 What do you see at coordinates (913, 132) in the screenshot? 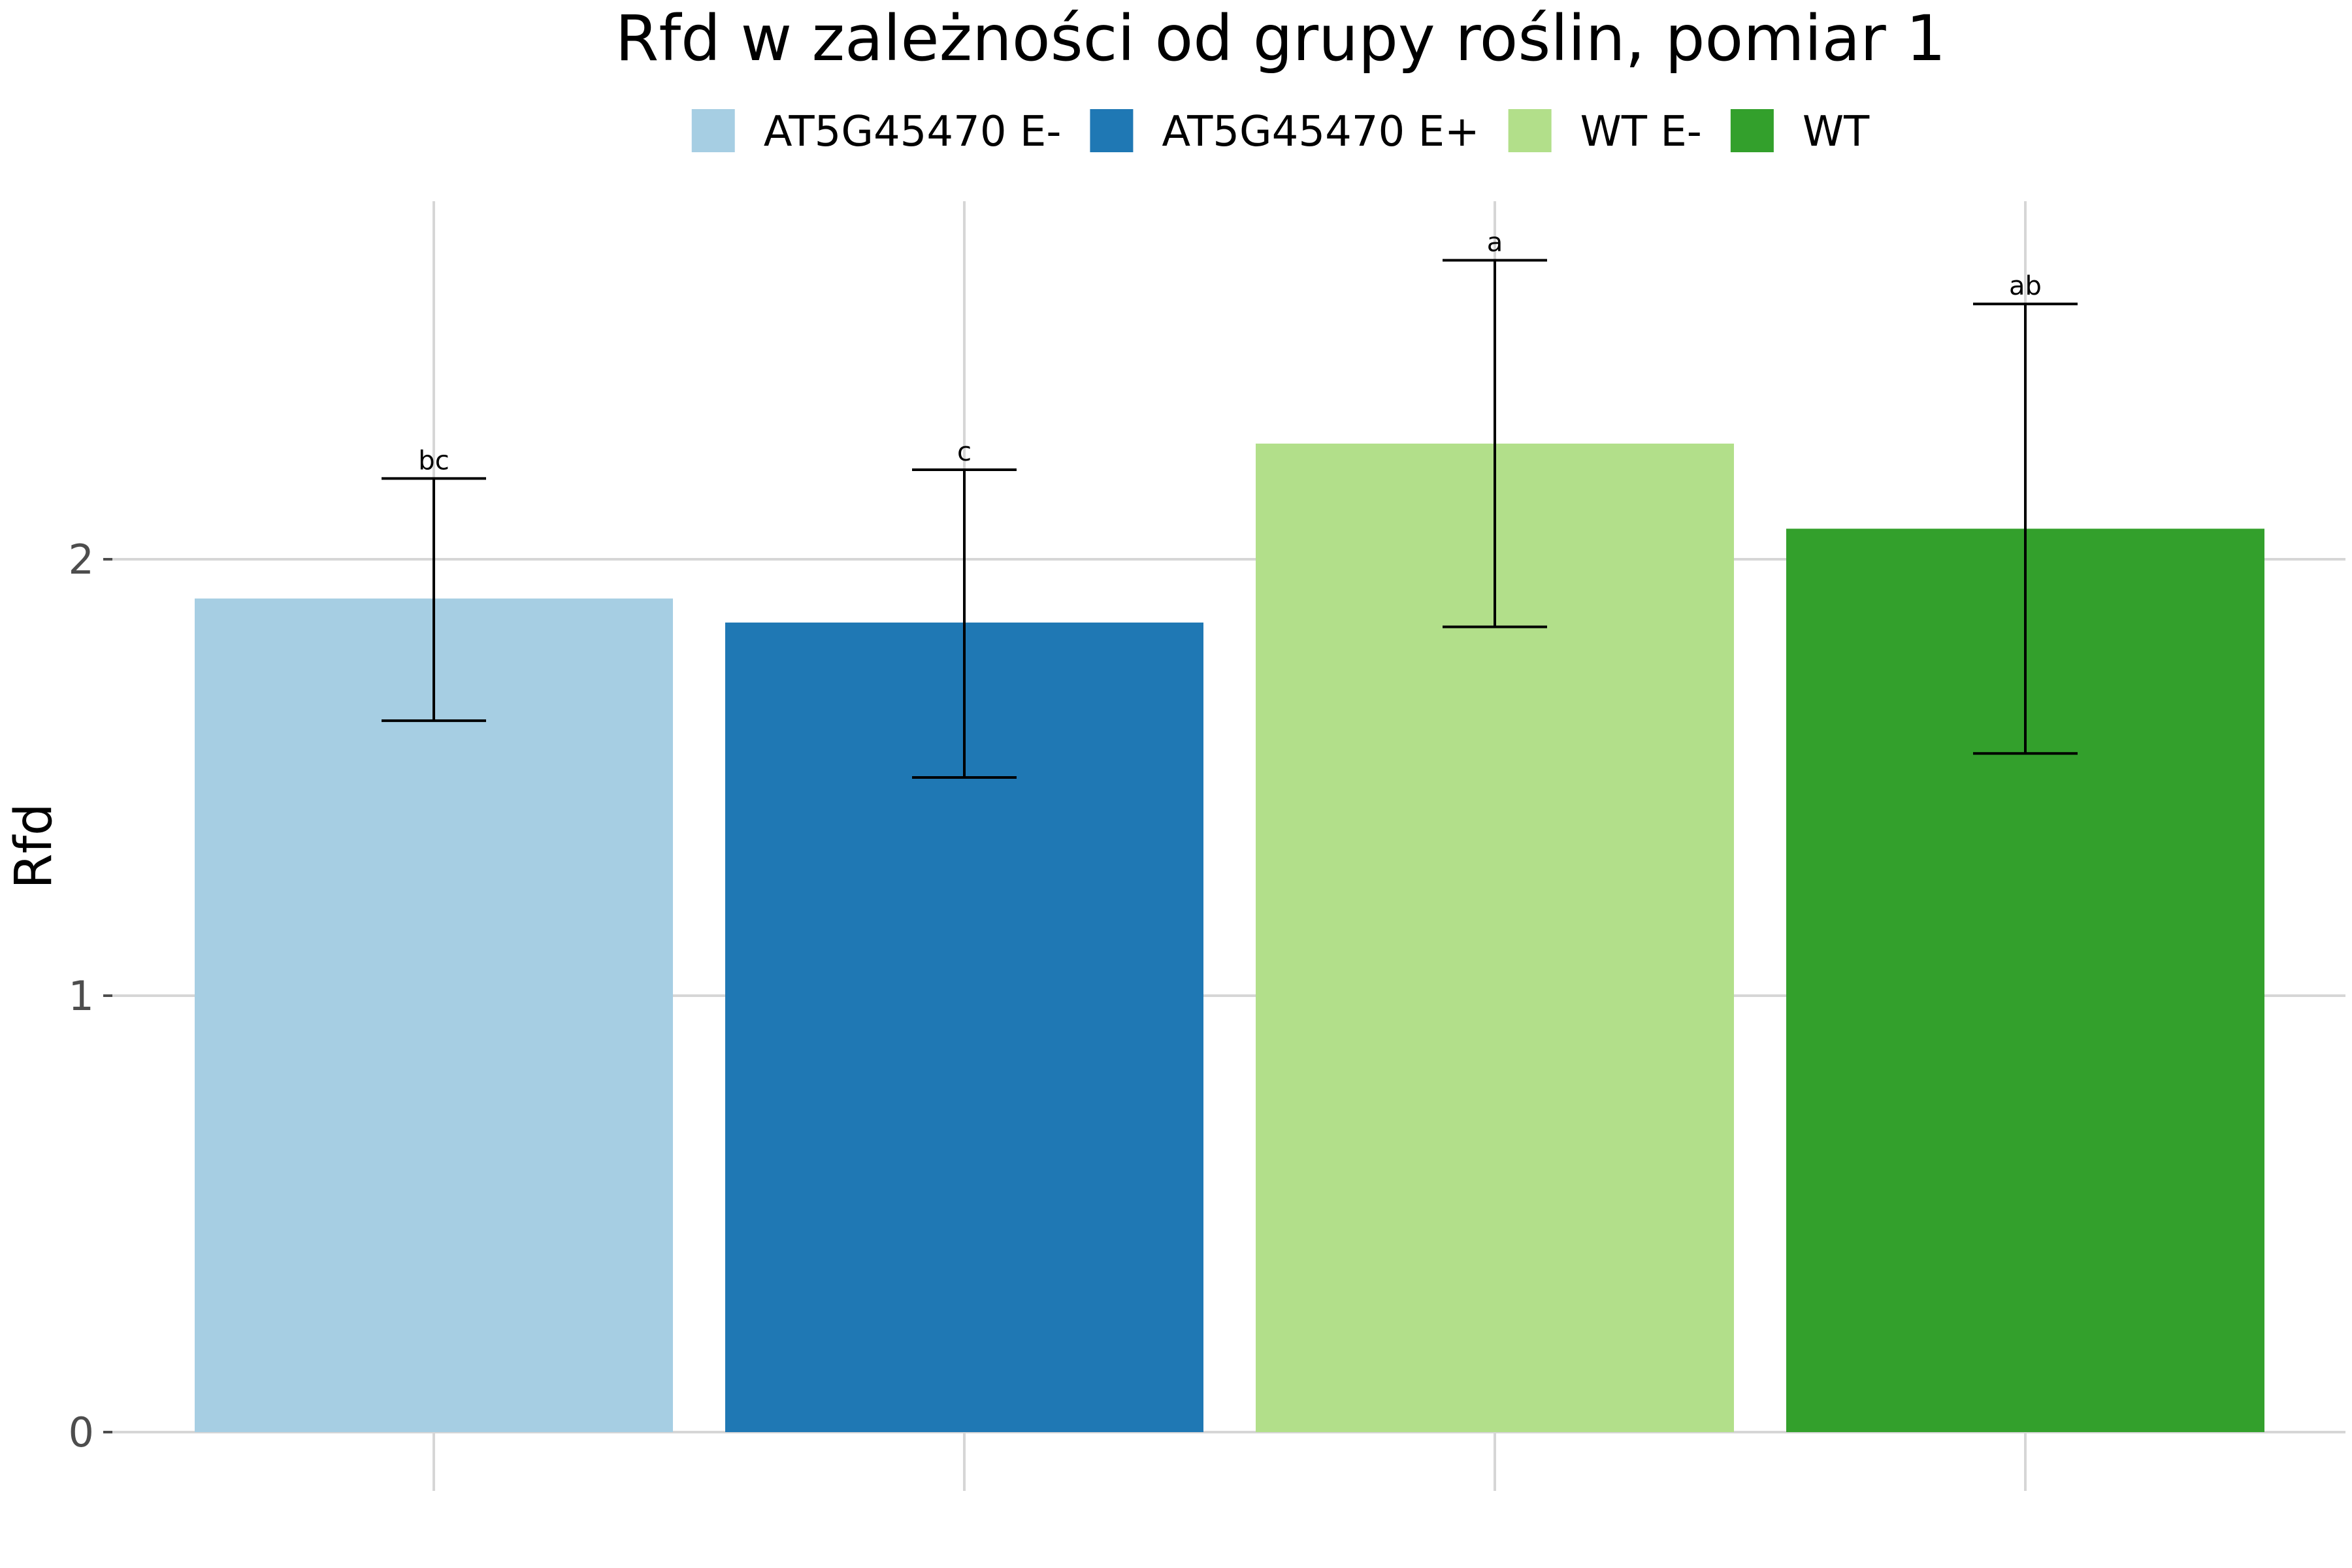
I see `legend-label-1: AT5G45470 E-` at bounding box center [913, 132].